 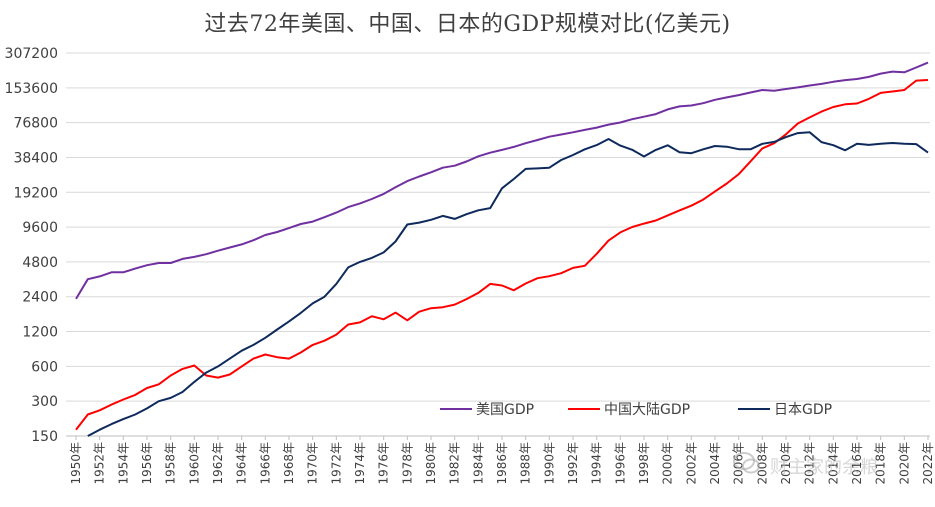 I want to click on x-tick-label: 1980年, so click(x=431, y=463).